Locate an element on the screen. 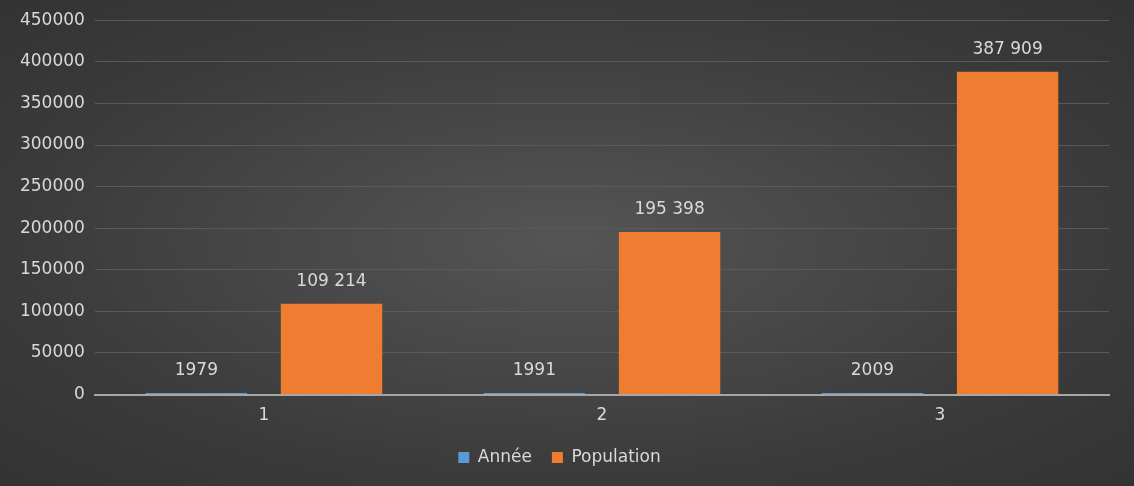 The width and height of the screenshot is (1134, 486). x-tick-label: 3 is located at coordinates (940, 414).